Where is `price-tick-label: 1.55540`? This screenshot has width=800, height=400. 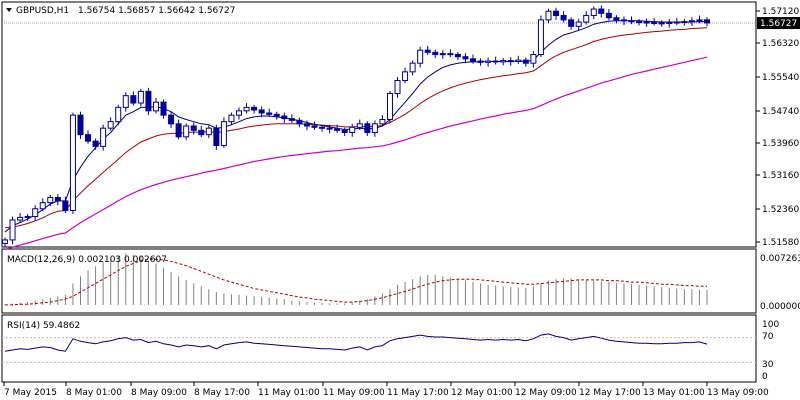
price-tick-label: 1.55540 is located at coordinates (780, 78).